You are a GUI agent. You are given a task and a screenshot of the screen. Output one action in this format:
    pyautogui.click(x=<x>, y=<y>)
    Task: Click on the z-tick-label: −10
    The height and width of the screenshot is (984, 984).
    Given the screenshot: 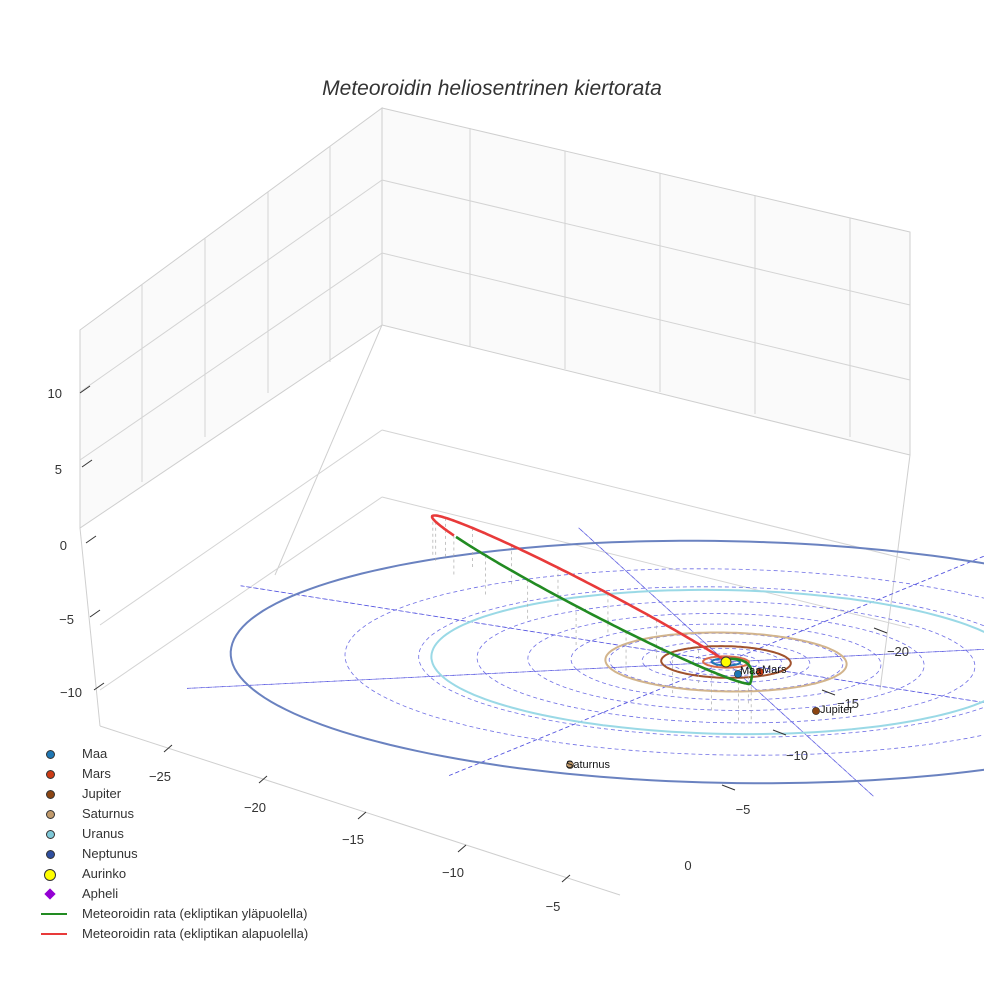 What is the action you would take?
    pyautogui.click(x=71, y=692)
    